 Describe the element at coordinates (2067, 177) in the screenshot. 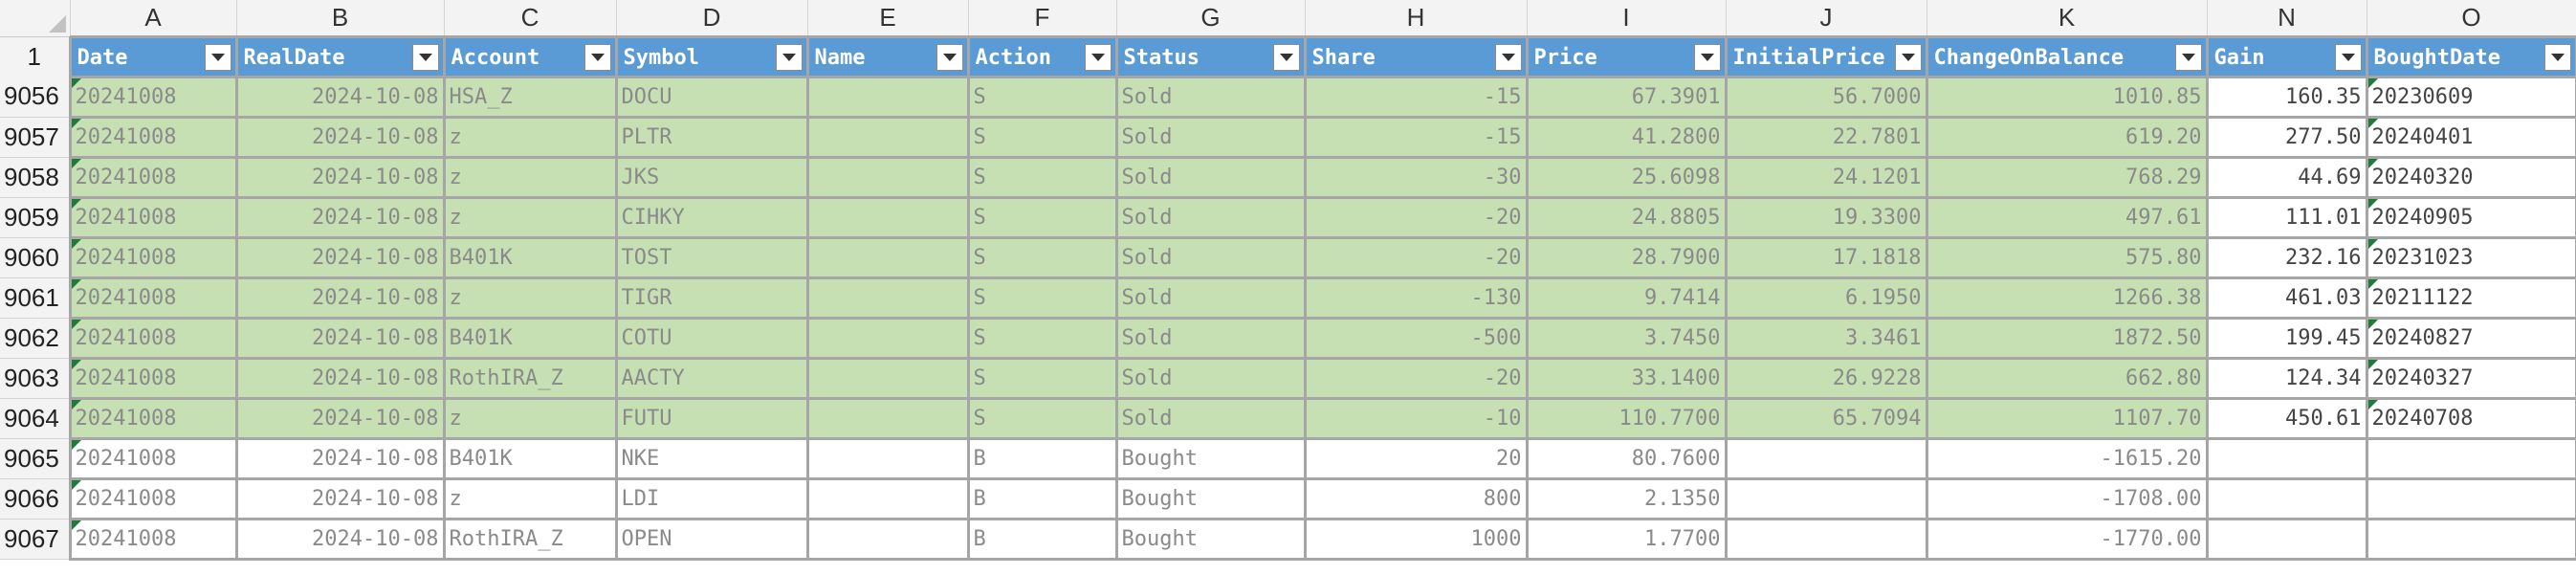

I see `change-on-balance-cell: 768.29` at that location.